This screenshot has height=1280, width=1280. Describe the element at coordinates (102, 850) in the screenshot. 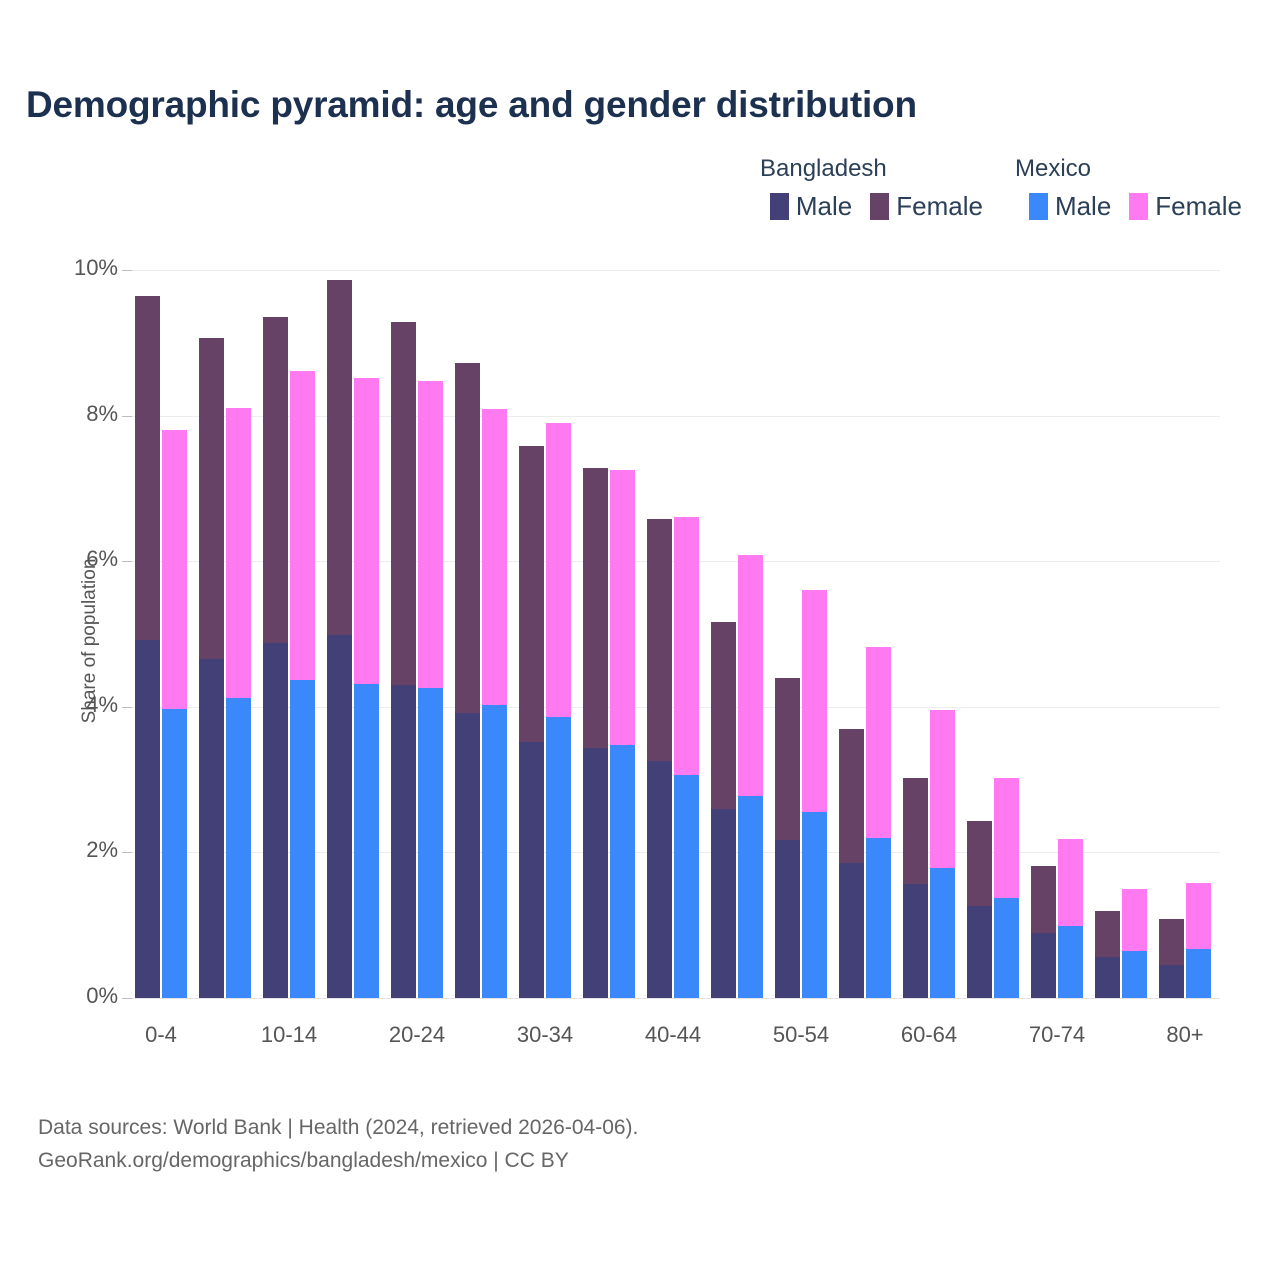

I see `y-tick-label: 2%` at that location.